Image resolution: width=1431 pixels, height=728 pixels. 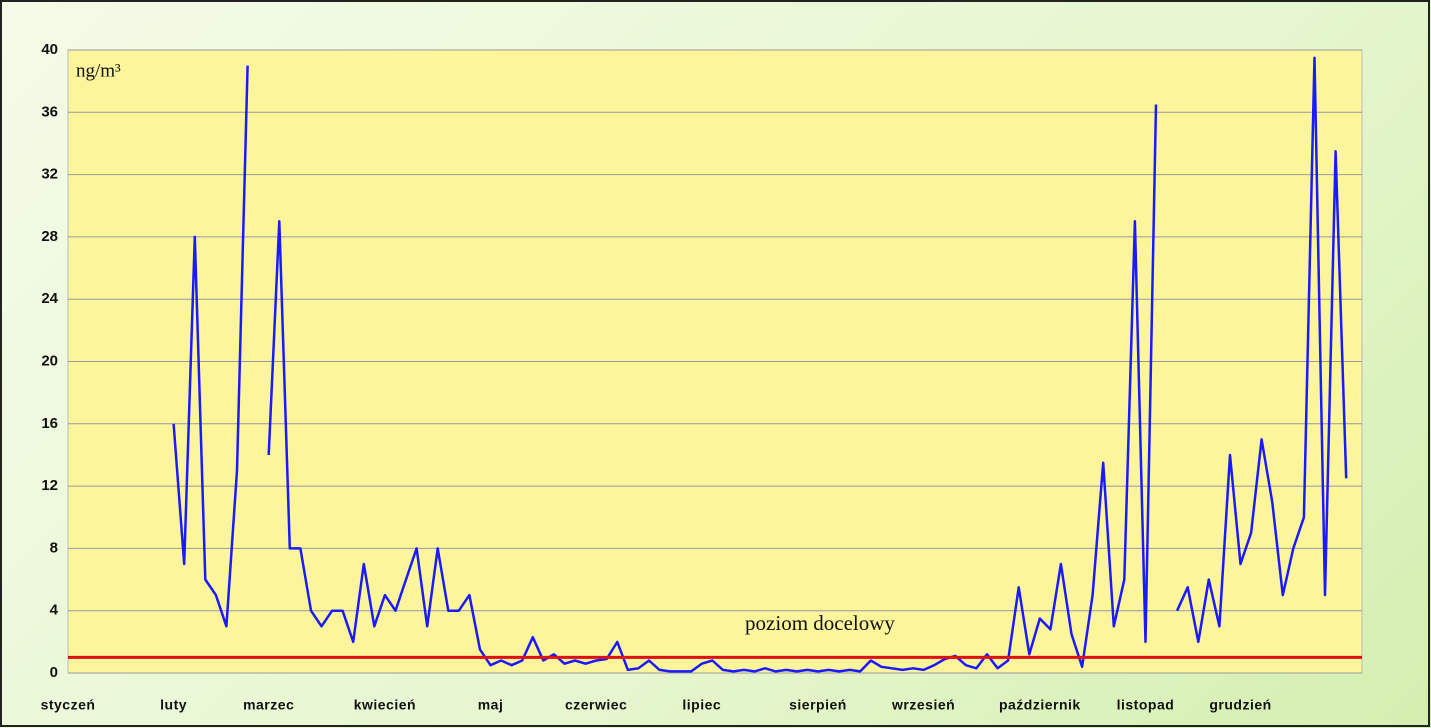 I want to click on y-tick-label: 4, so click(x=54, y=610).